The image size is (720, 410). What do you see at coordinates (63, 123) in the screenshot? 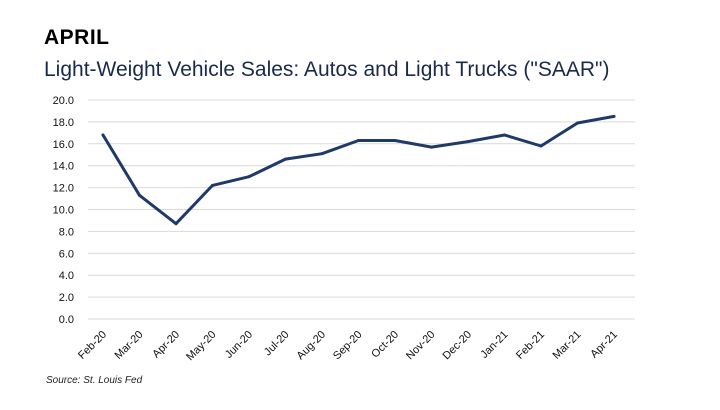
I see `y-tick-label: 18.0` at bounding box center [63, 123].